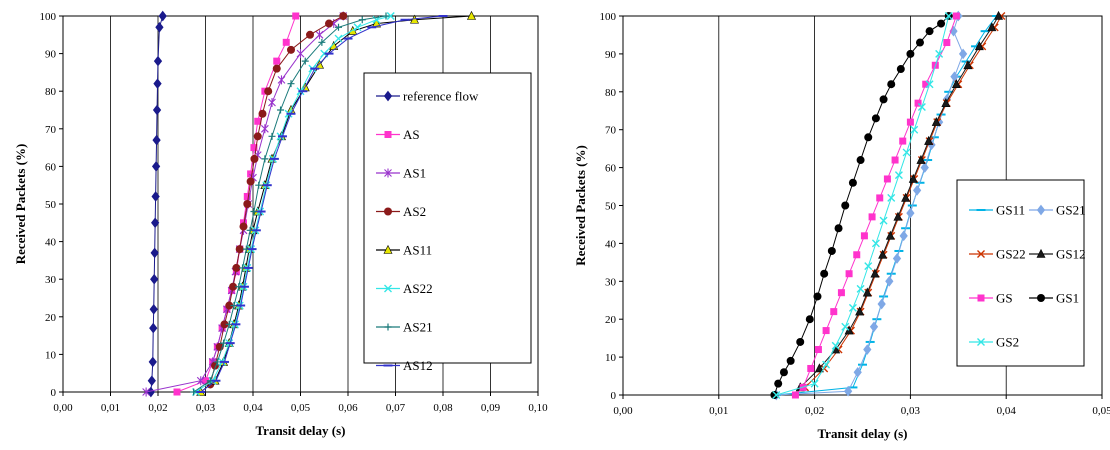 The height and width of the screenshot is (450, 1110). What do you see at coordinates (538, 408) in the screenshot?
I see `chart1-x-tick-label: 0,10` at bounding box center [538, 408].